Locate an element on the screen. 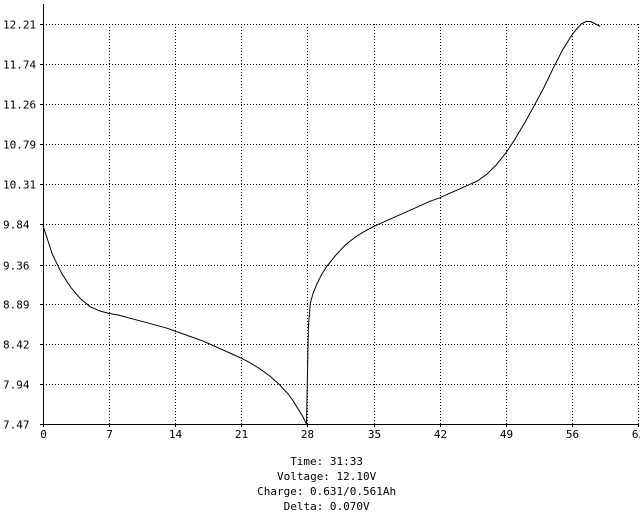 This screenshot has height=514, width=640. x-tick-label: 14 is located at coordinates (176, 434).